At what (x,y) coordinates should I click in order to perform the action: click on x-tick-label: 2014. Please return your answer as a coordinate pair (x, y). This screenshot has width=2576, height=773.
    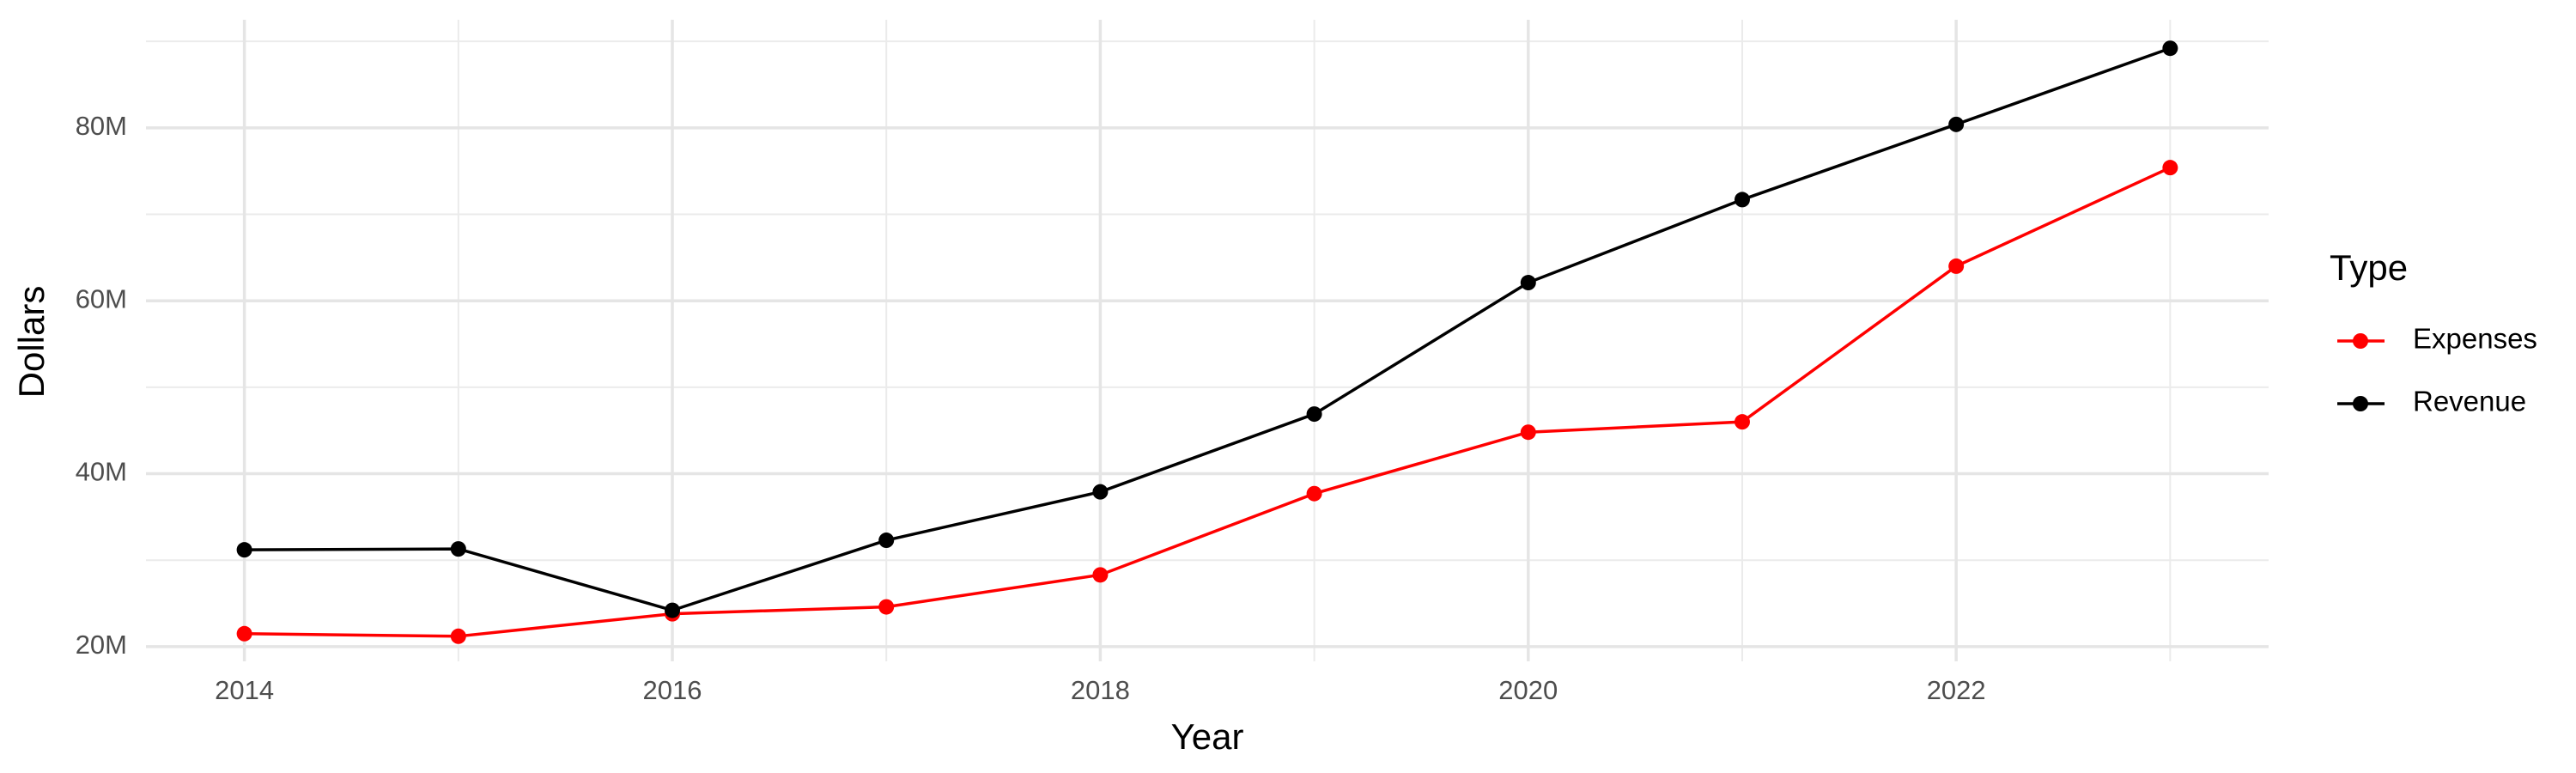
    Looking at the image, I should click on (244, 690).